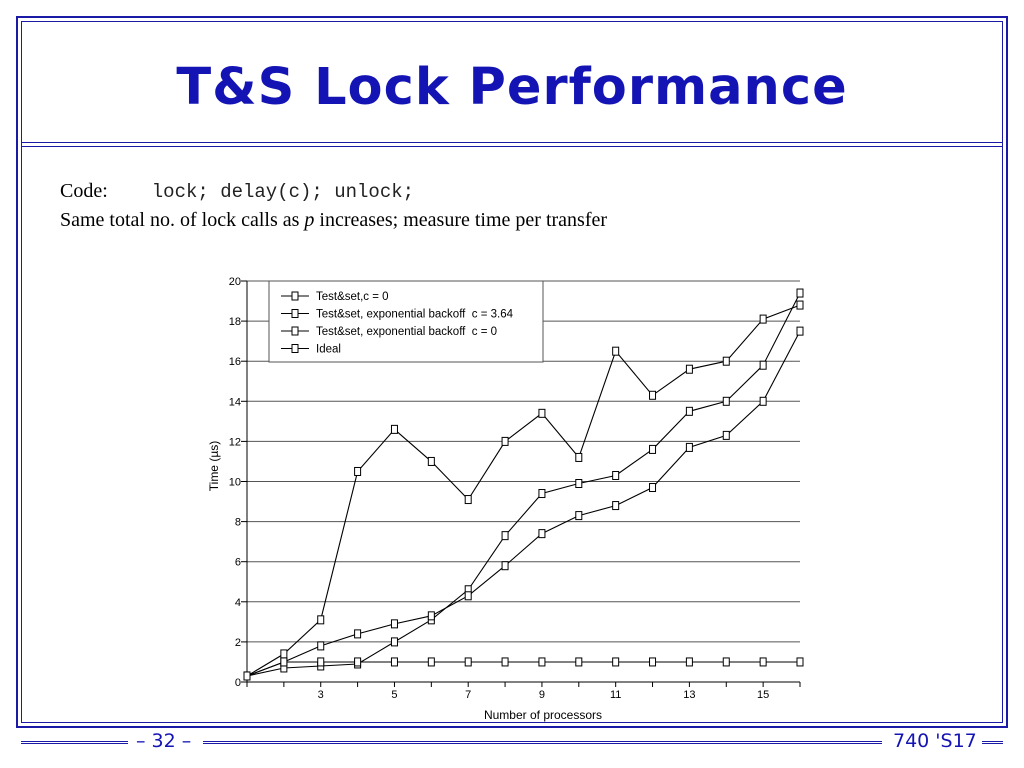 The height and width of the screenshot is (768, 1024). I want to click on code-label: Code:, so click(84, 191).